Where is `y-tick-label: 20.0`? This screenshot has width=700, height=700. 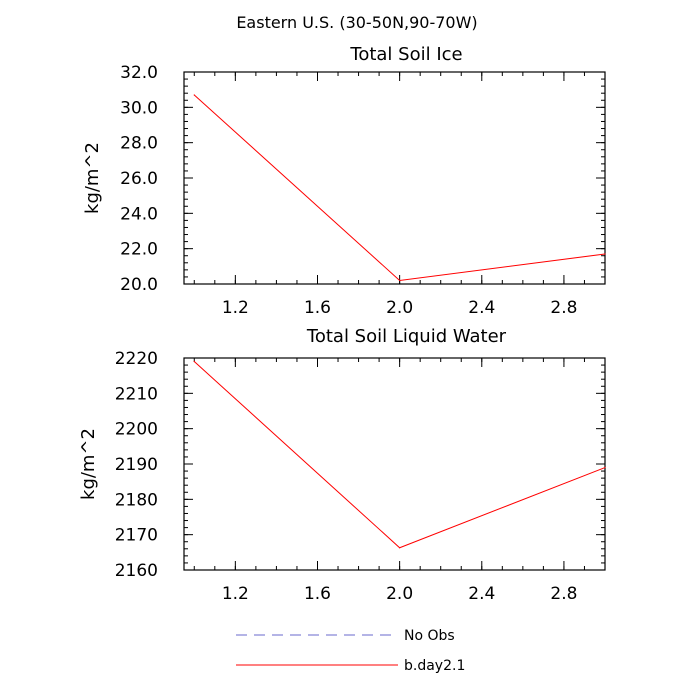
y-tick-label: 20.0 is located at coordinates (139, 285).